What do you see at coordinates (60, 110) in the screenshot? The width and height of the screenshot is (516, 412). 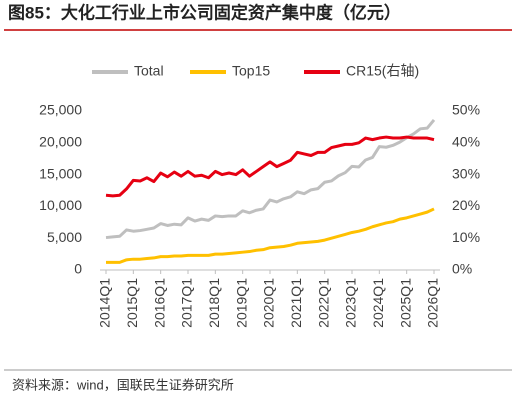 I see `y-tick-label: 25,000` at bounding box center [60, 110].